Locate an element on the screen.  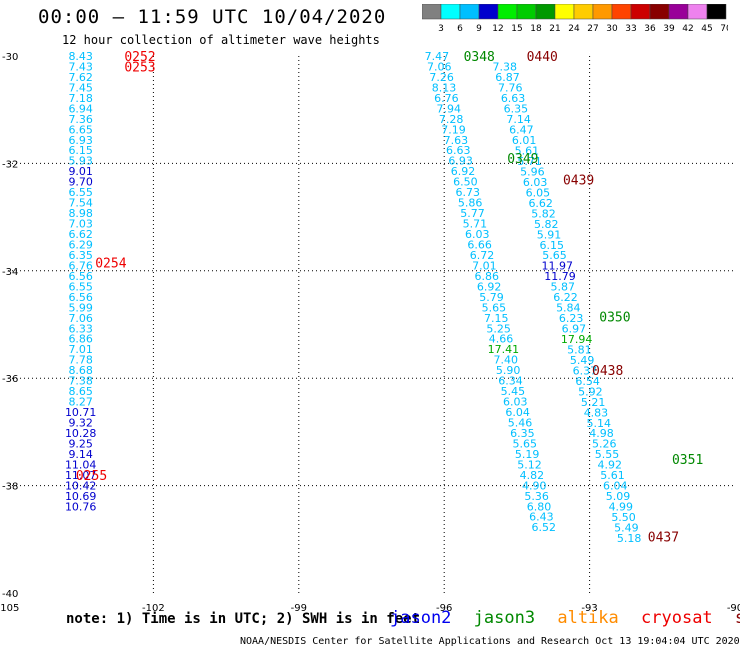
wave-height-value: 6.56 is located at coordinates (80, 297).